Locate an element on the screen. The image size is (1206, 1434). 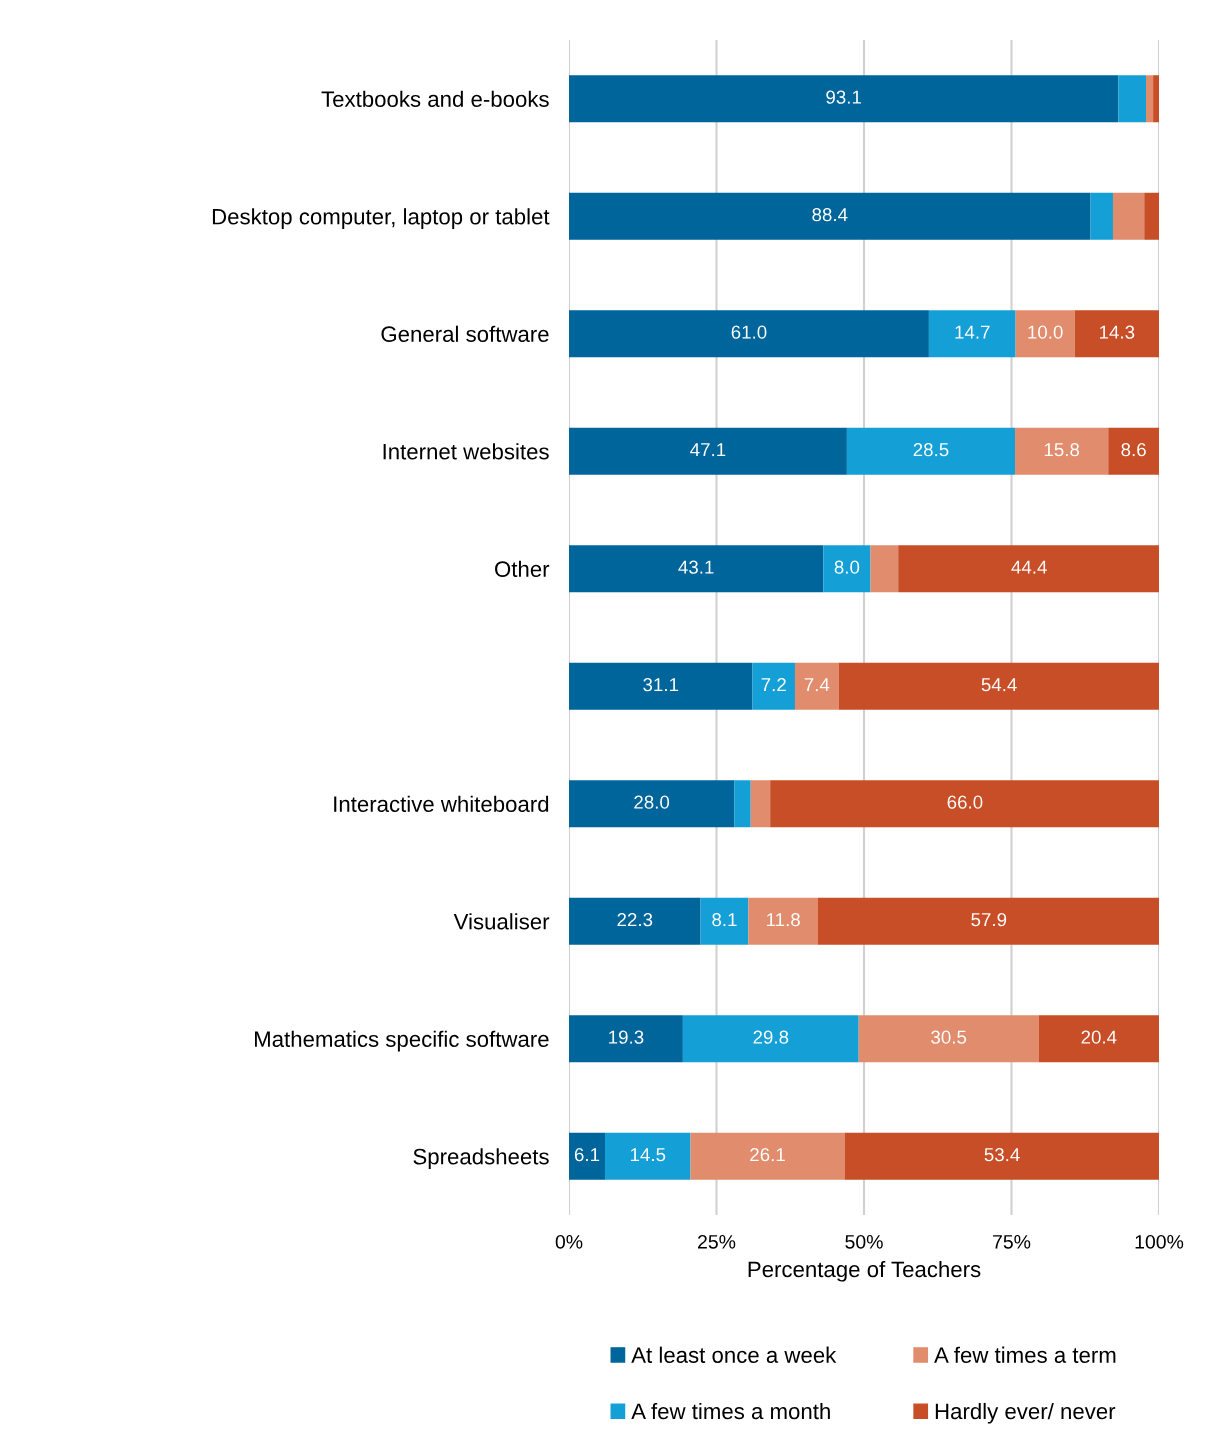
data-label: 14.5 is located at coordinates (648, 1155).